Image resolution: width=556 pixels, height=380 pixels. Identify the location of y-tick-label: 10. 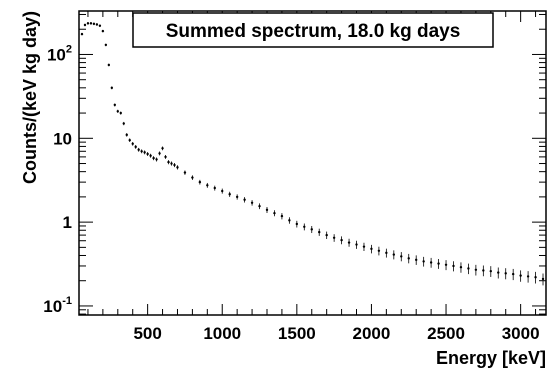
(62, 138).